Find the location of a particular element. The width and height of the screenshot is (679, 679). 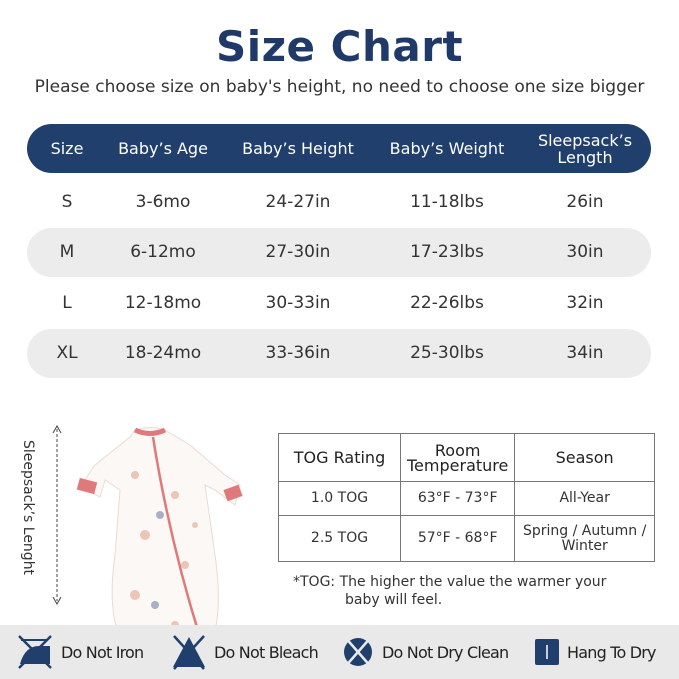

tog-cell: Spring / Autumn / Winter is located at coordinates (584, 538).